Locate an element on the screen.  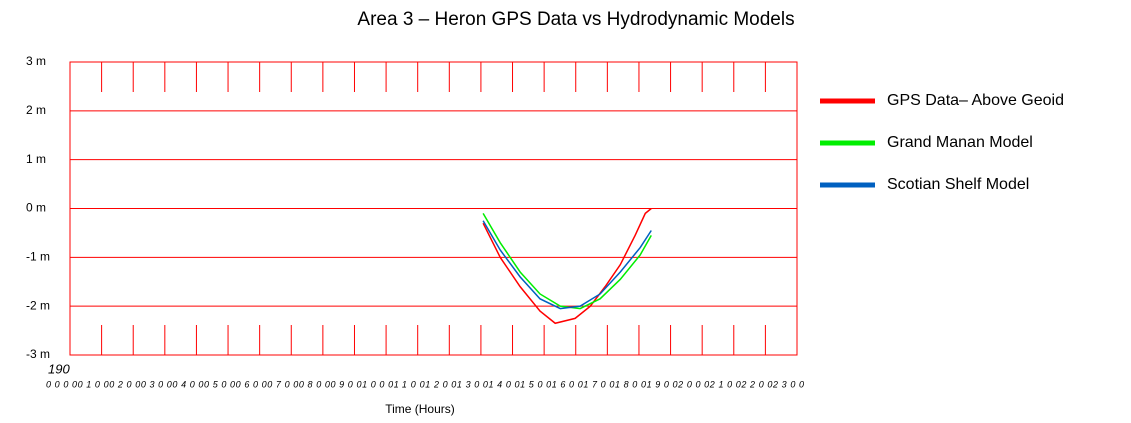
y-tick-label: 3 m is located at coordinates (36, 61).